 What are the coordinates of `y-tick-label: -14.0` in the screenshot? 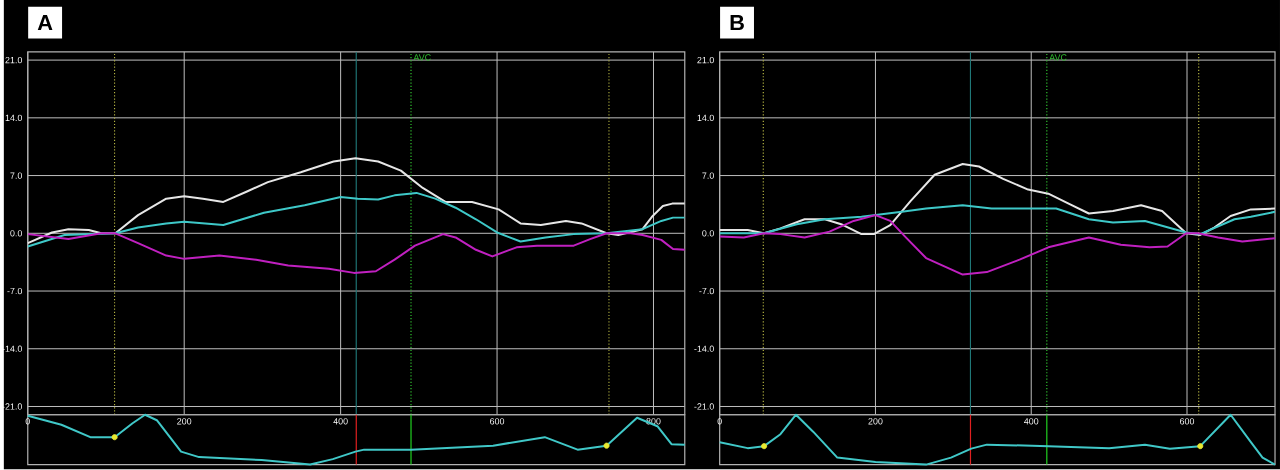 It's located at (704, 349).